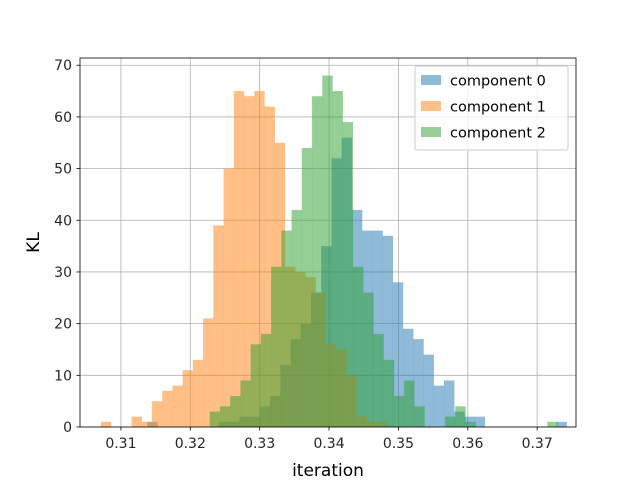 The height and width of the screenshot is (480, 640). I want to click on x-tick-label: 0.36, so click(467, 444).